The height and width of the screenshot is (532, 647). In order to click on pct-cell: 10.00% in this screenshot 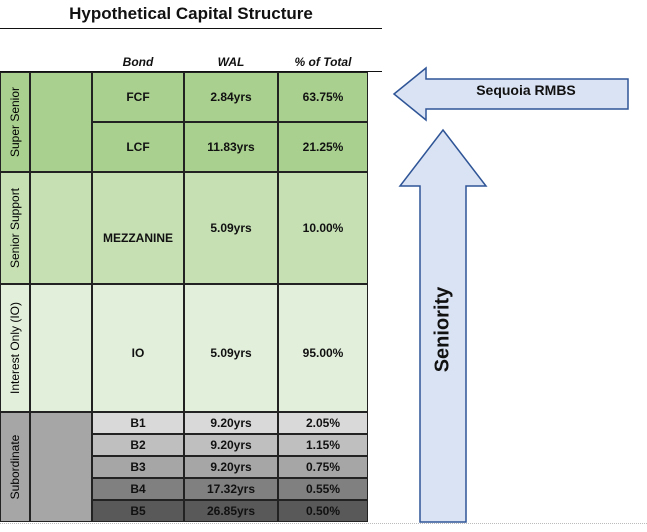, I will do `click(323, 228)`.